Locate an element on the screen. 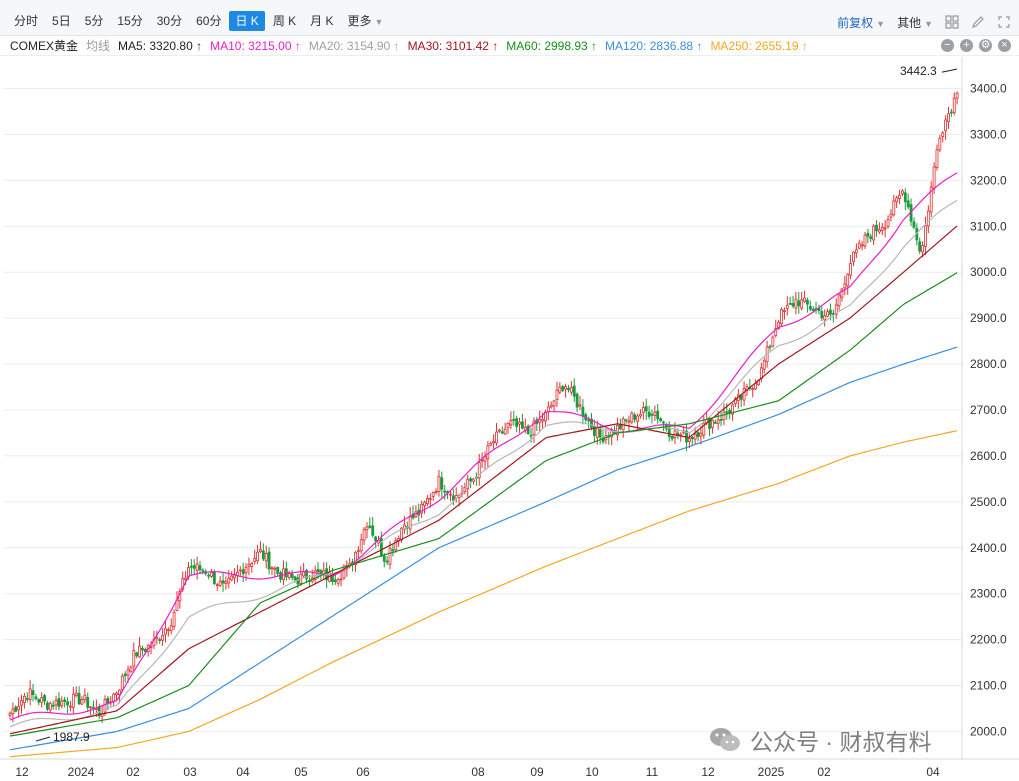 The image size is (1019, 781). y-tick-label: 3000.0 is located at coordinates (988, 272).